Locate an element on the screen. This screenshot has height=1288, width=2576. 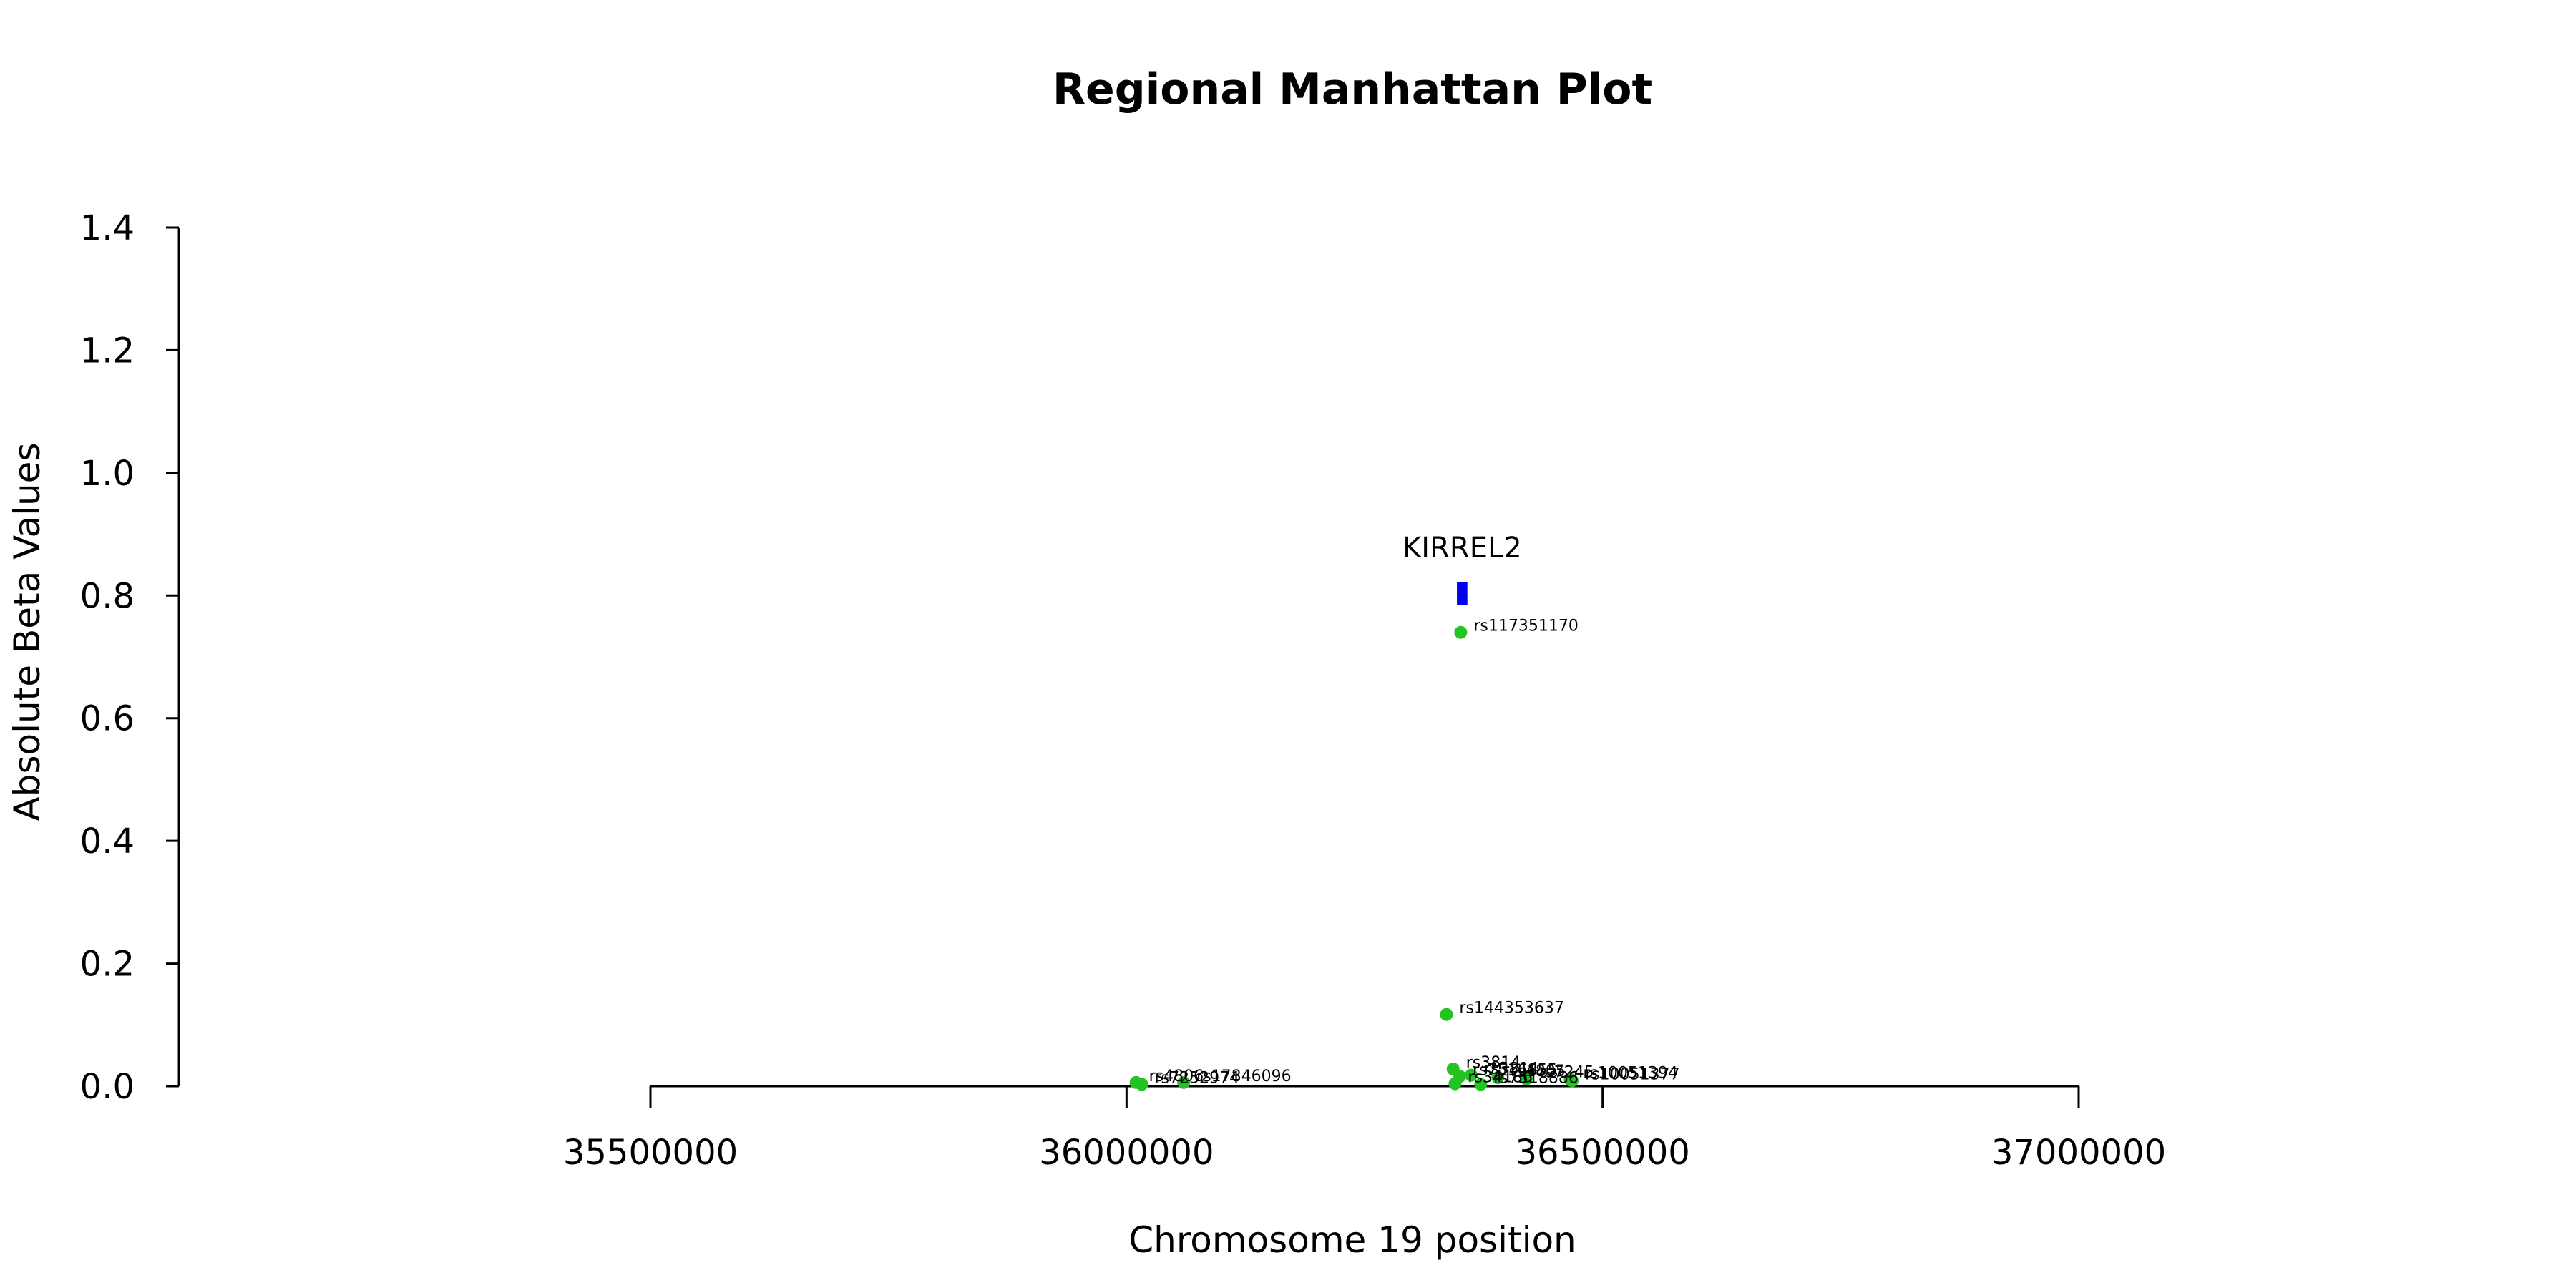
snp-label: rs17846096 is located at coordinates (1243, 1076).